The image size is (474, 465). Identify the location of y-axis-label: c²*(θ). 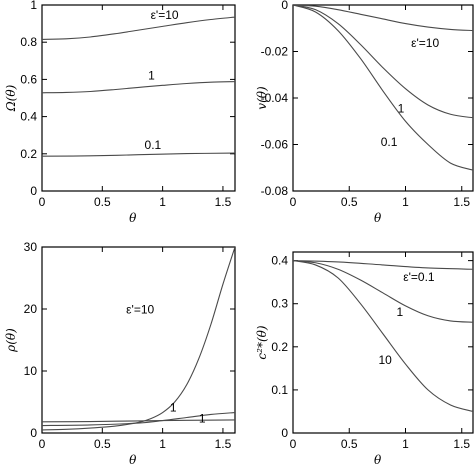
(262, 342).